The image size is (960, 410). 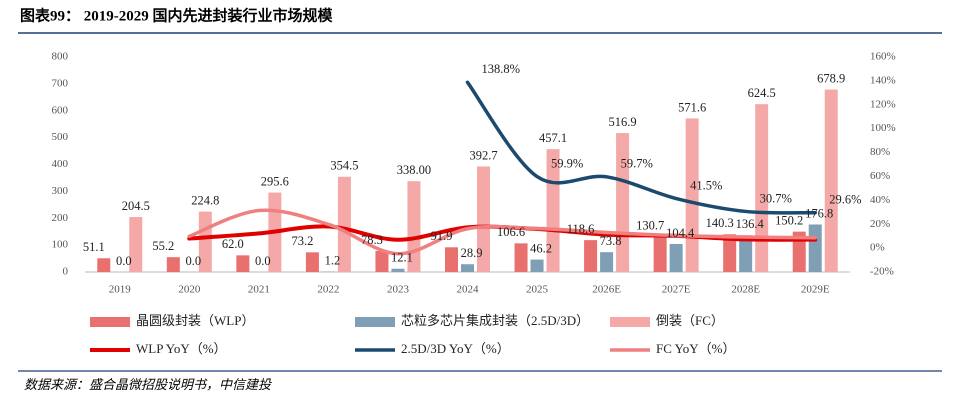 I want to click on y-tick-label: 300, so click(x=60, y=191).